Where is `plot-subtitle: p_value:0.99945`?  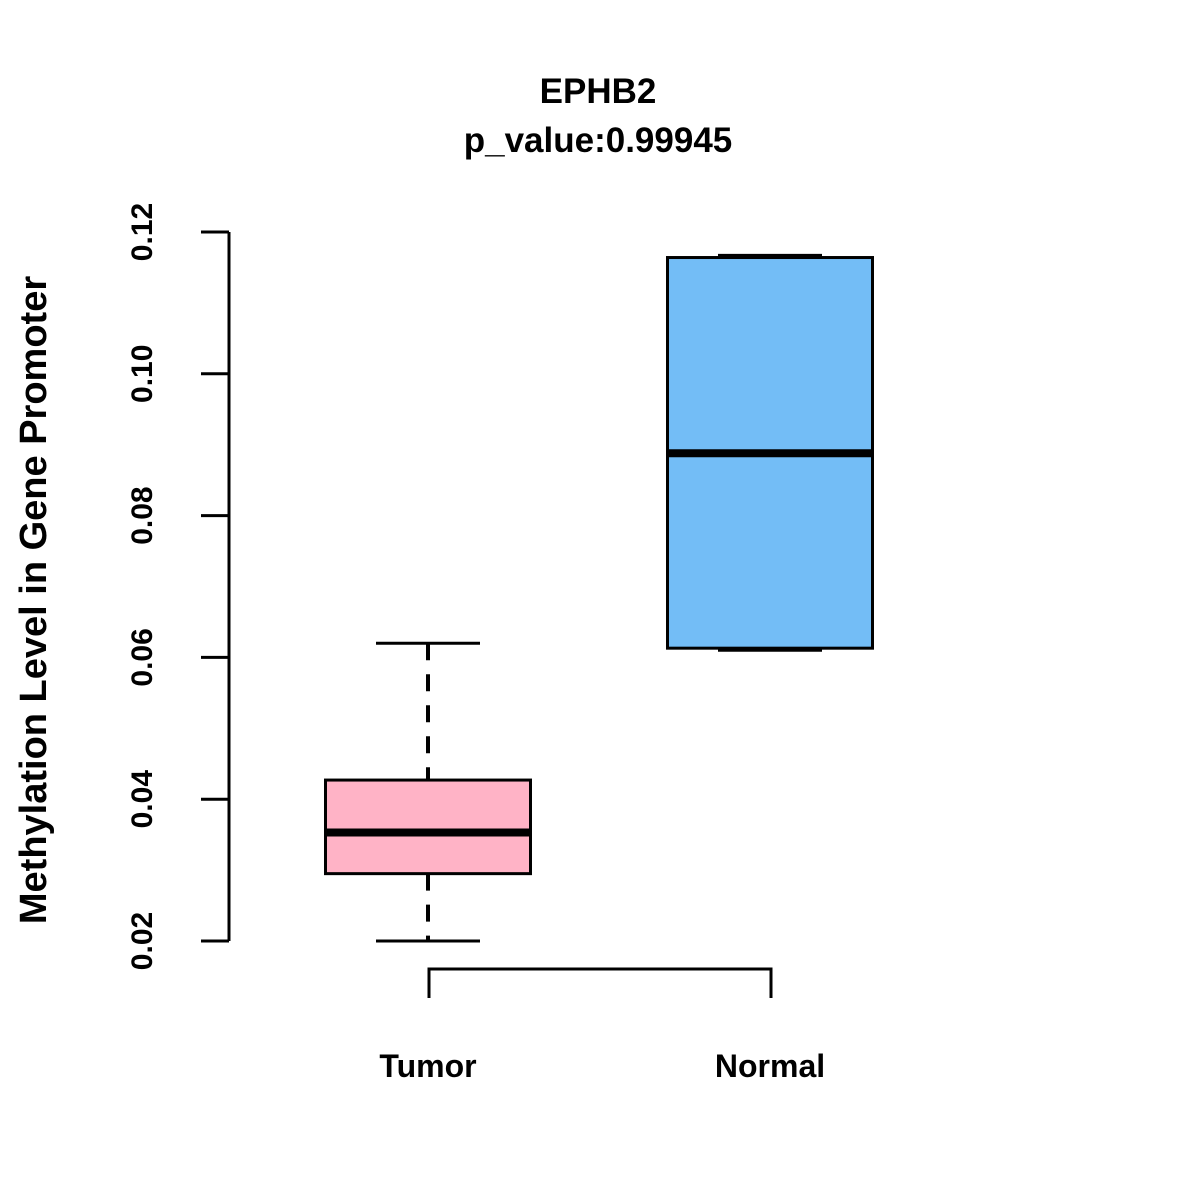
plot-subtitle: p_value:0.99945 is located at coordinates (598, 140).